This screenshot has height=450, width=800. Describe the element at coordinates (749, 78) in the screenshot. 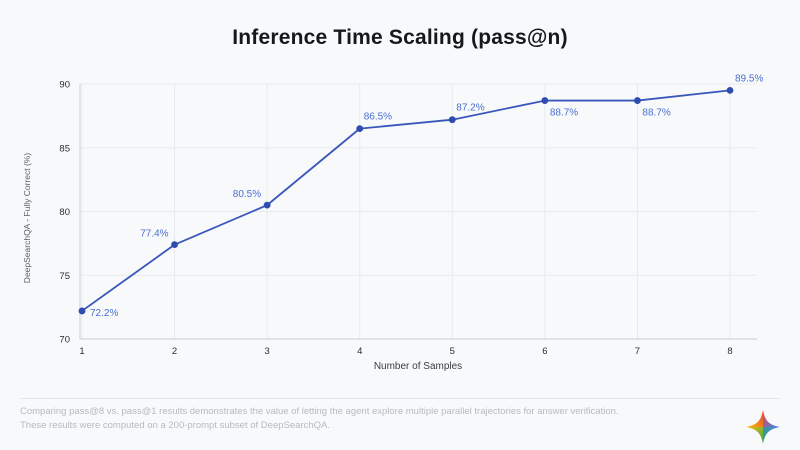

I see `svg-text: 89.5%` at that location.